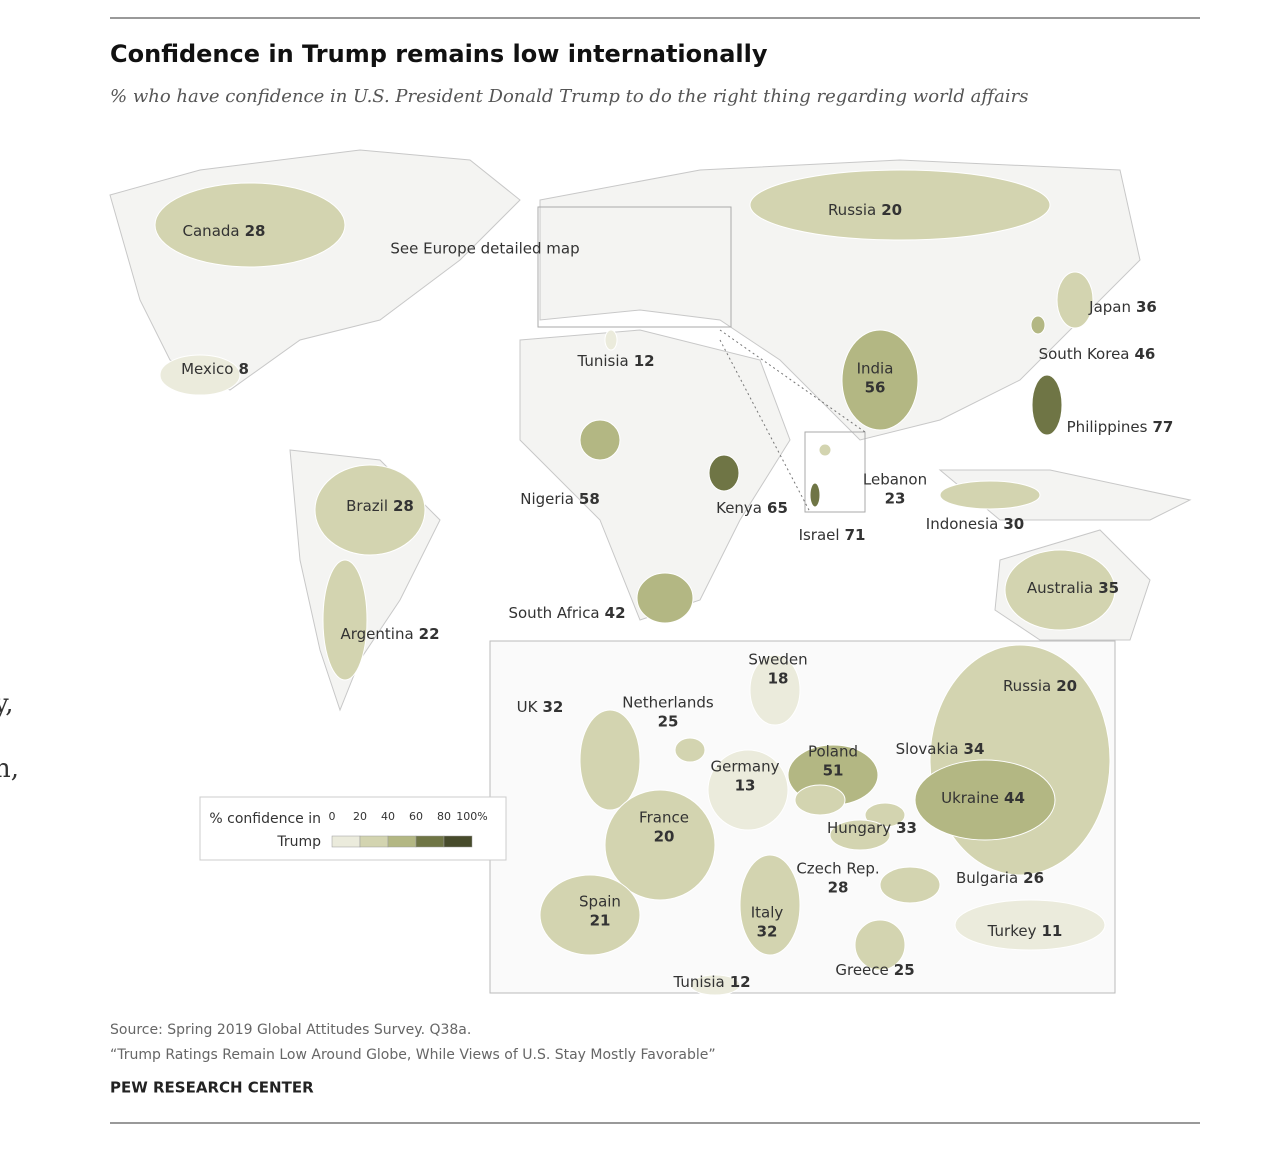 The height and width of the screenshot is (1159, 1280). I want to click on country-name: Argentina, so click(376, 634).